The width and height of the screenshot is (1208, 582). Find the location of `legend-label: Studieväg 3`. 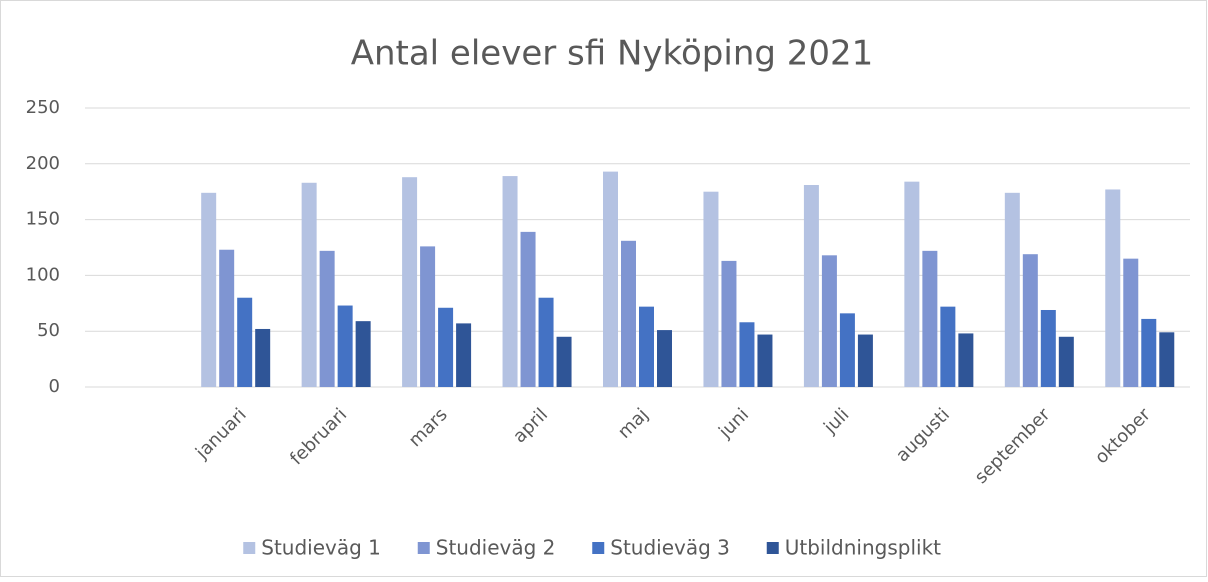

legend-label: Studieväg 3 is located at coordinates (670, 548).